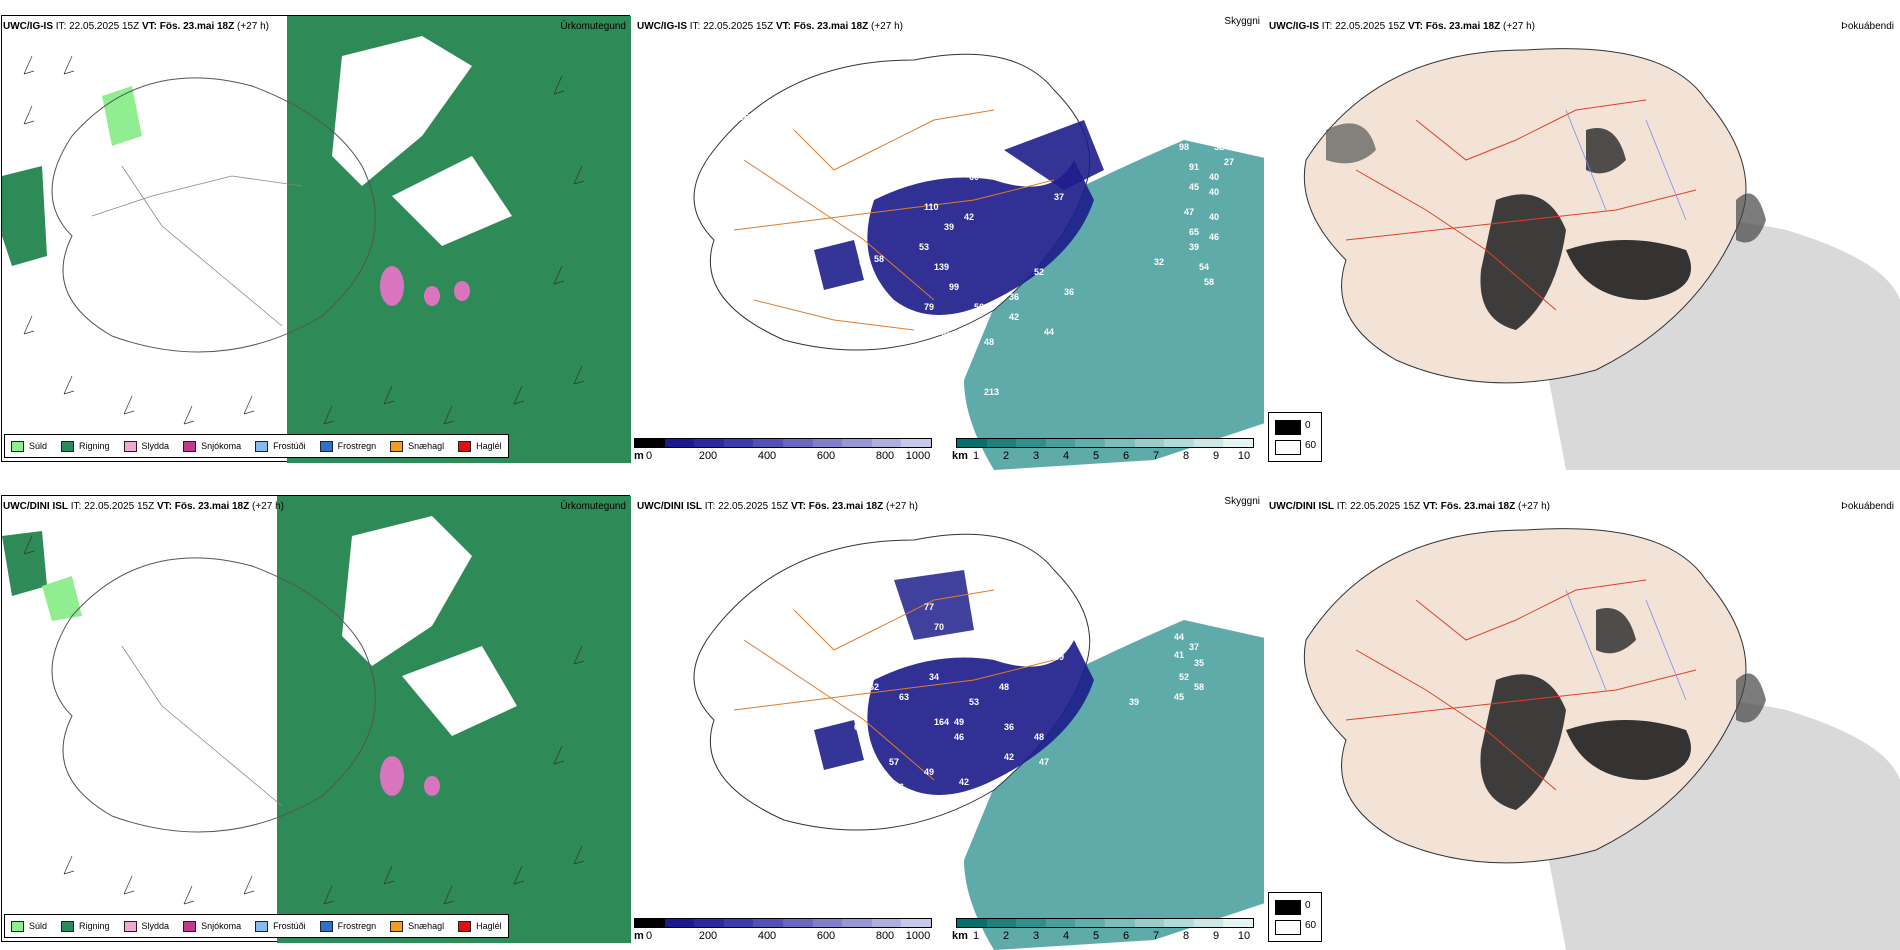 This screenshot has height=950, width=1900. Describe the element at coordinates (62, 598) in the screenshot. I see `drizzle-area` at that location.